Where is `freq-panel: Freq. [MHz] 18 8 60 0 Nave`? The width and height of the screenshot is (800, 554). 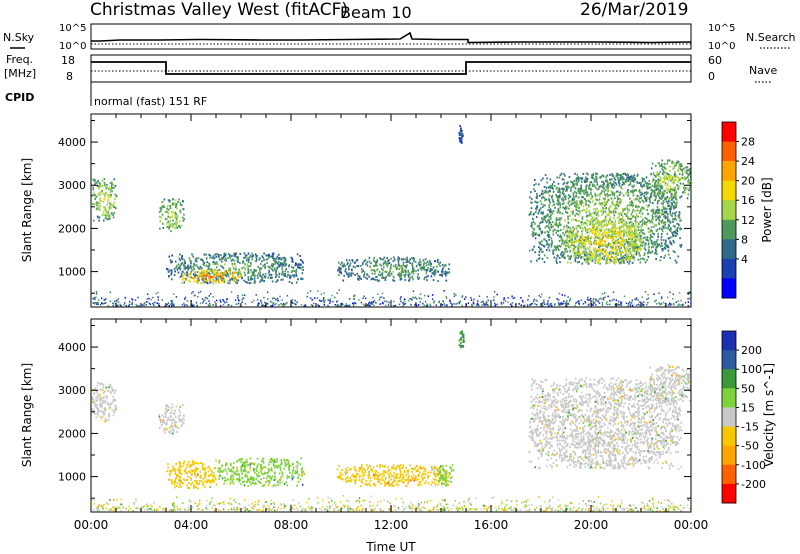 freq-panel: Freq. [MHz] 18 8 60 0 Nave is located at coordinates (390, 68).